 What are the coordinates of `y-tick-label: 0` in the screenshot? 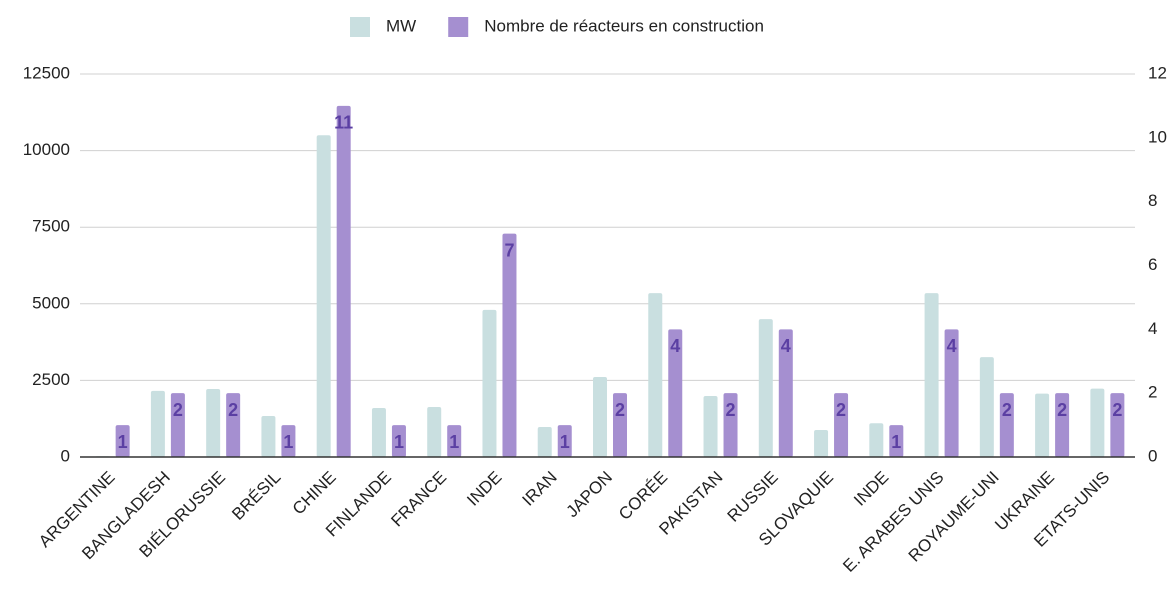 It's located at (65, 455).